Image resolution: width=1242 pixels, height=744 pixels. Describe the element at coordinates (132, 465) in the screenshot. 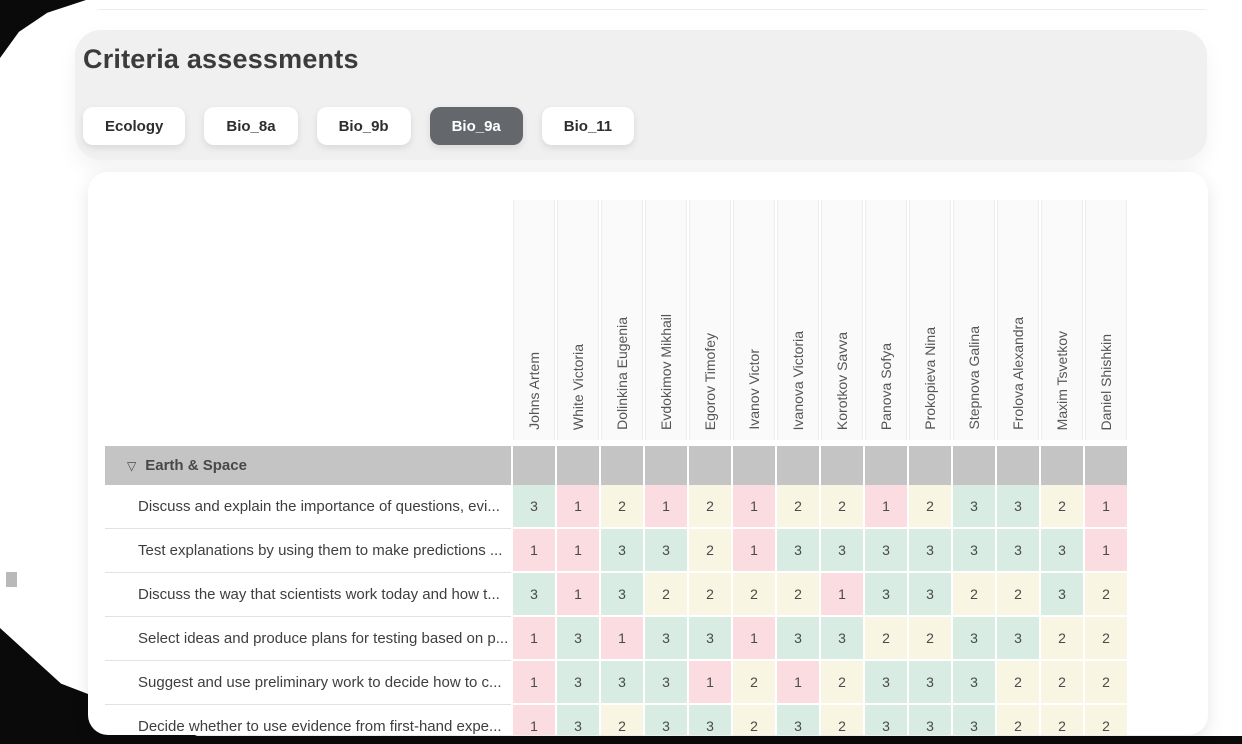

I see `collapse-triangle-icon: ▽` at that location.